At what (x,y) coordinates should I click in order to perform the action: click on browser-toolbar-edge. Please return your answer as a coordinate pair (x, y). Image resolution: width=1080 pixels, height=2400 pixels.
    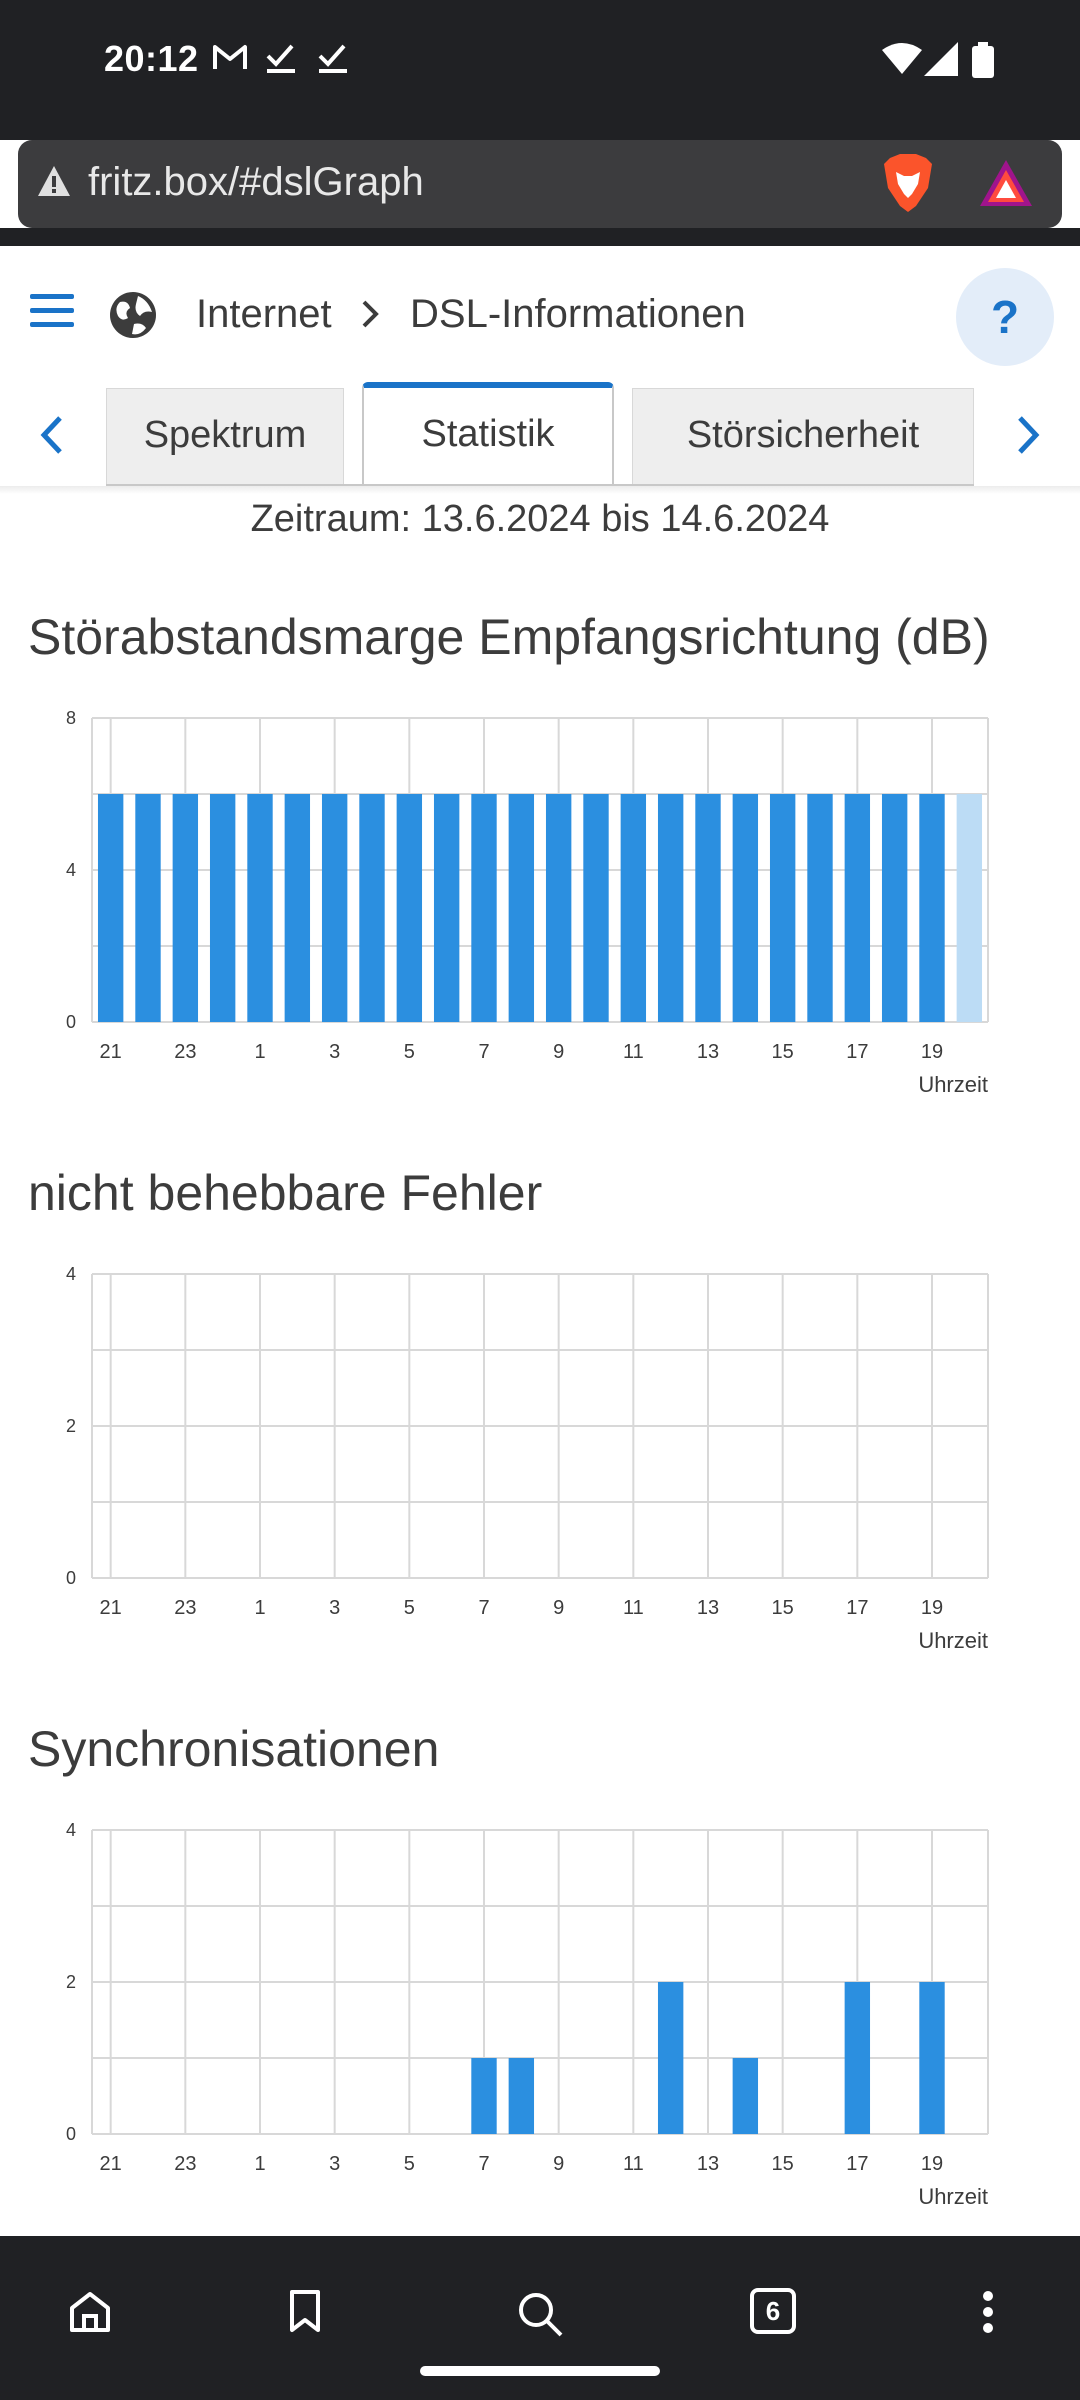
    Looking at the image, I should click on (540, 237).